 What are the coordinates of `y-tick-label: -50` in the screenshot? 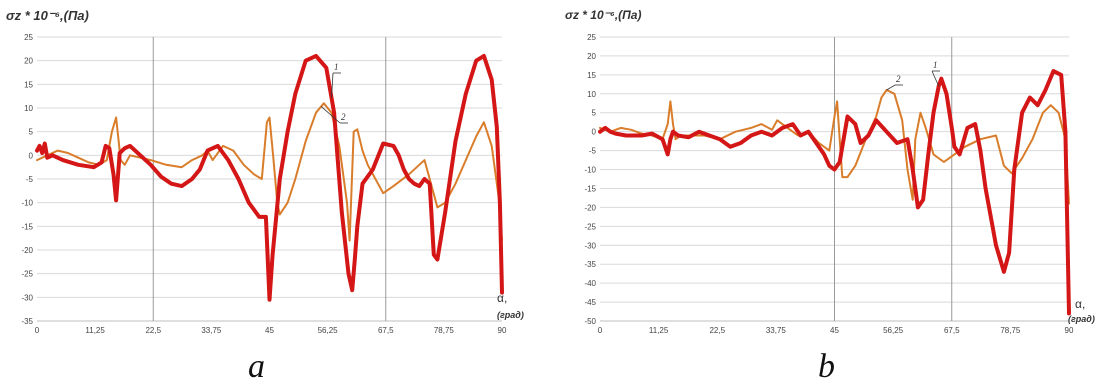 It's located at (590, 321).